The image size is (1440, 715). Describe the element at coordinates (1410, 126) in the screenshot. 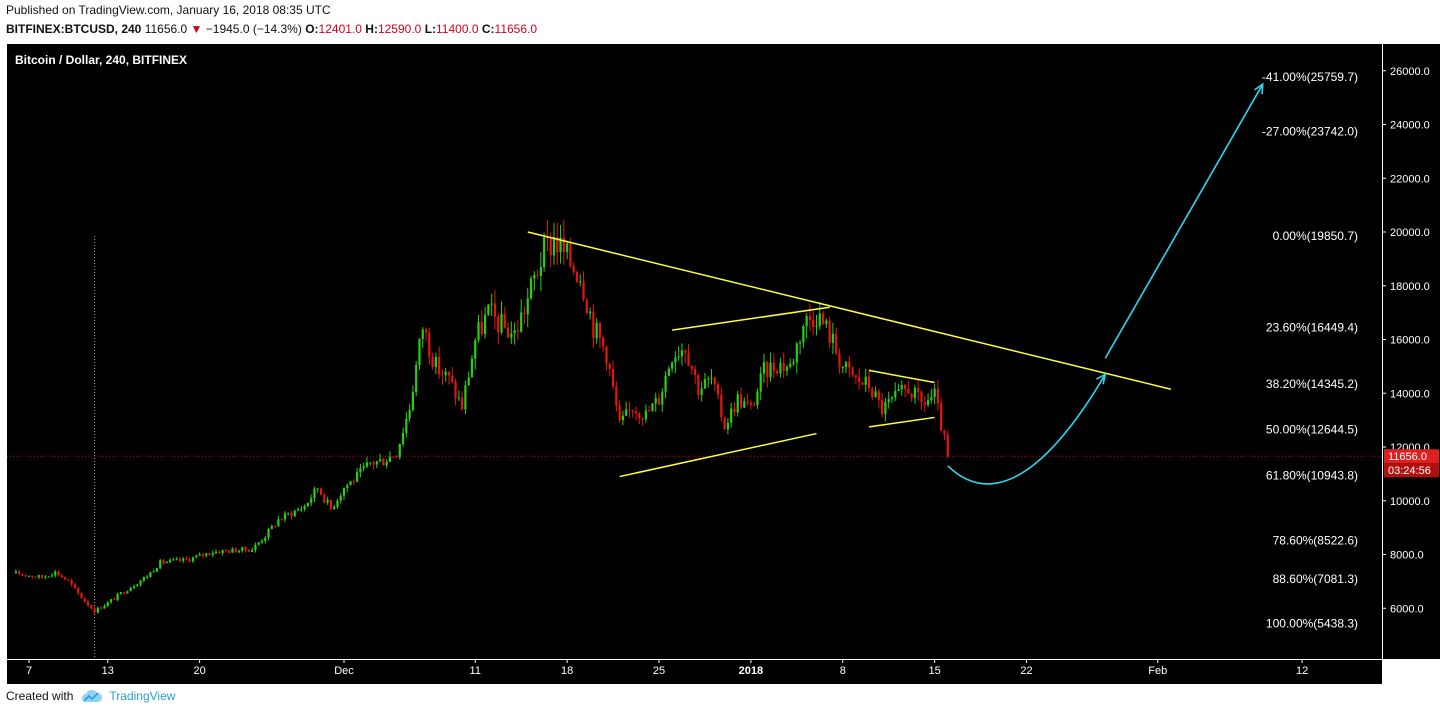

I see `y-tick-label: 24000.0` at that location.